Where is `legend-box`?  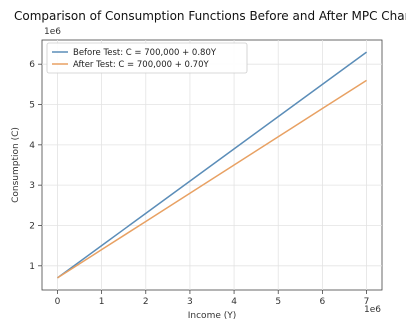
legend-box is located at coordinates (147, 58).